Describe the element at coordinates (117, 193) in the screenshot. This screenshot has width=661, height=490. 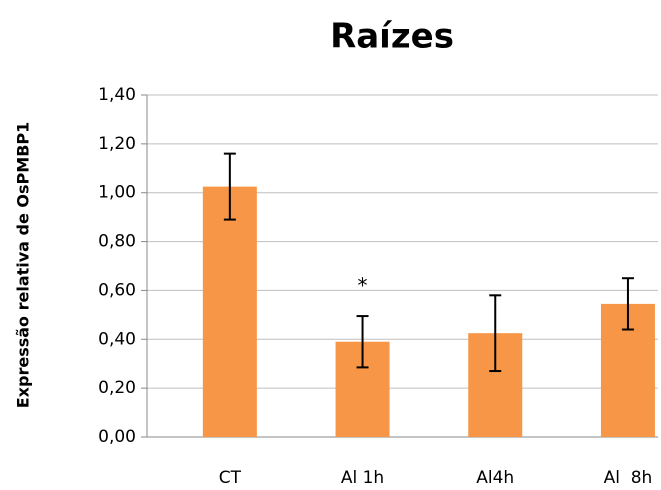
I see `y-tick-label: 1,00` at that location.